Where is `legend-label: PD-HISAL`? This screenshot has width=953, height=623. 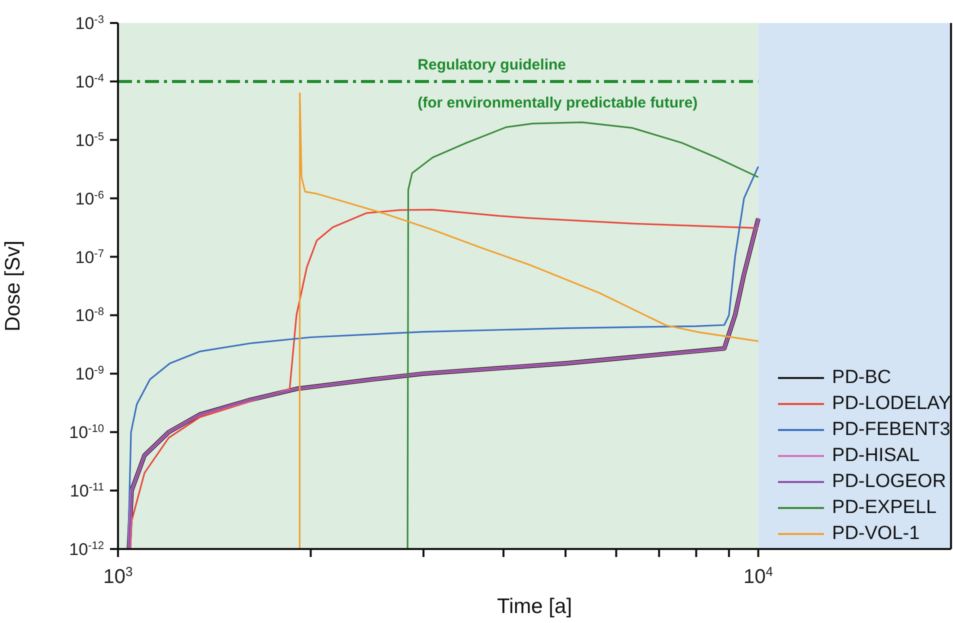
legend-label: PD-HISAL is located at coordinates (876, 456).